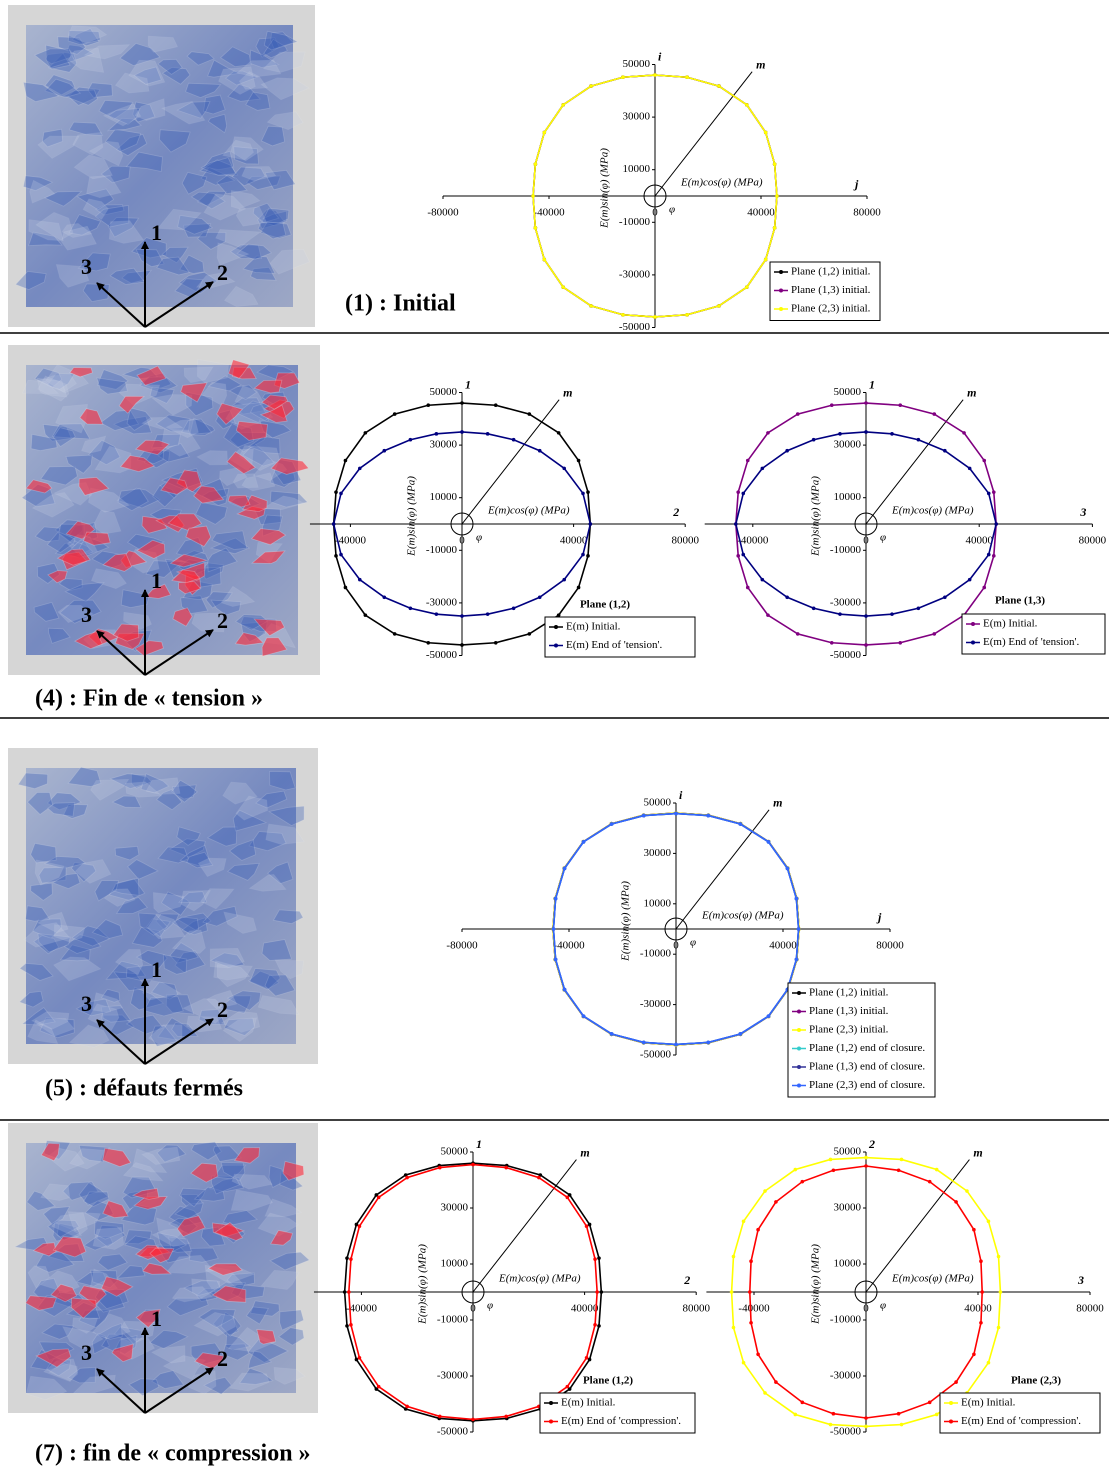  What do you see at coordinates (1020, 601) in the screenshot?
I see `legend-title: Plane (1,3)` at bounding box center [1020, 601].